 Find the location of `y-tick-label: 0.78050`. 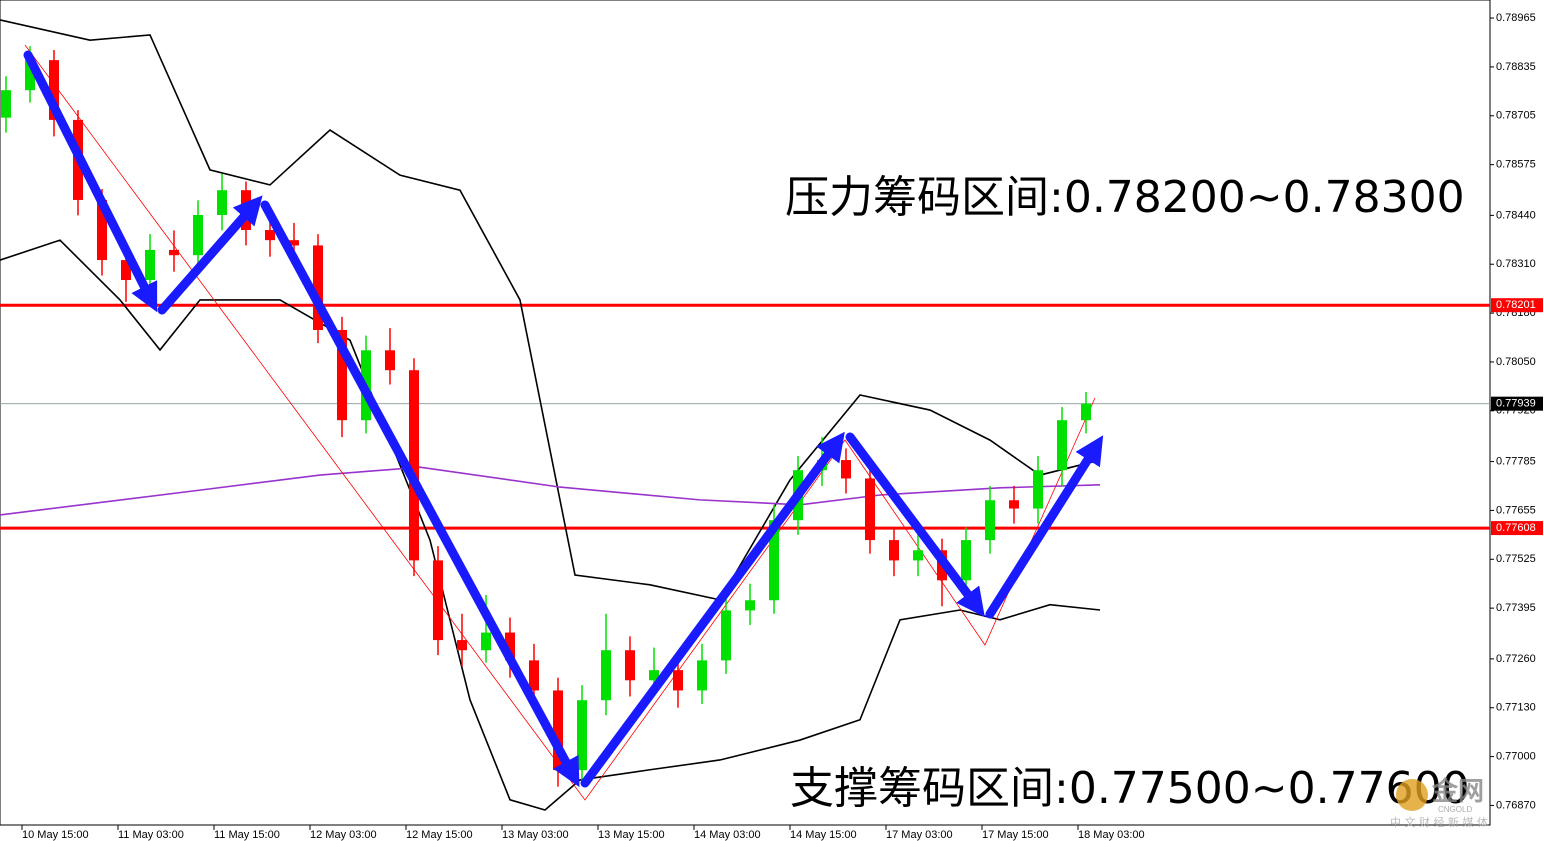

y-tick-label: 0.78050 is located at coordinates (1516, 362).